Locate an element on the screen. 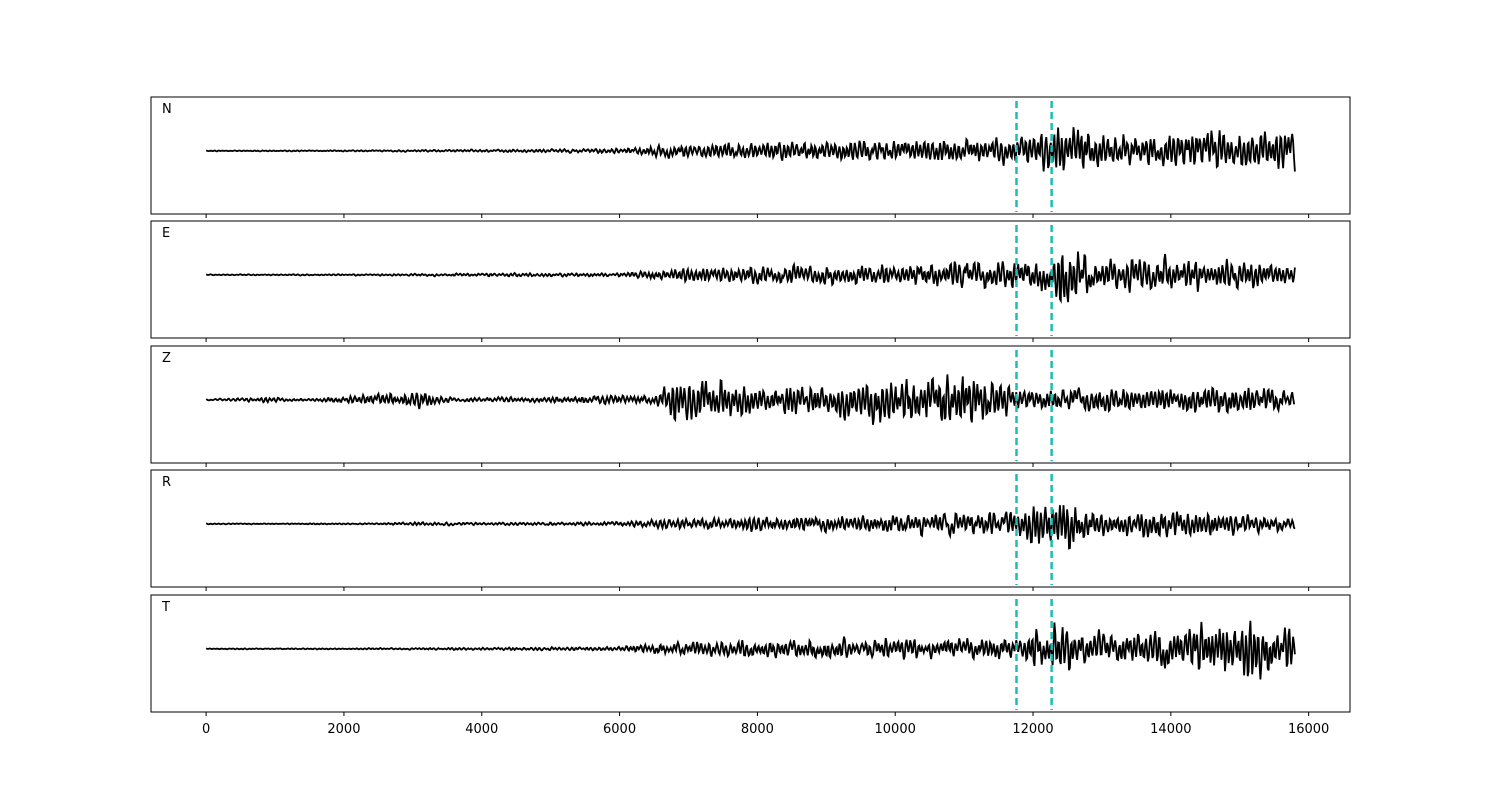 The image size is (1500, 800). x-axis: 0 2000 4000 6000 8000 10000 12000 14000 16000 is located at coordinates (765, 729).